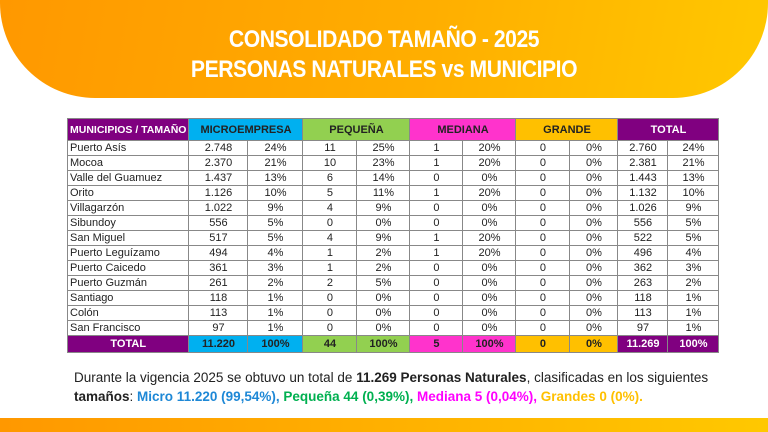 Image resolution: width=768 pixels, height=432 pixels. I want to click on summary-total-bold: 11.269 Personas Naturales, so click(441, 377).